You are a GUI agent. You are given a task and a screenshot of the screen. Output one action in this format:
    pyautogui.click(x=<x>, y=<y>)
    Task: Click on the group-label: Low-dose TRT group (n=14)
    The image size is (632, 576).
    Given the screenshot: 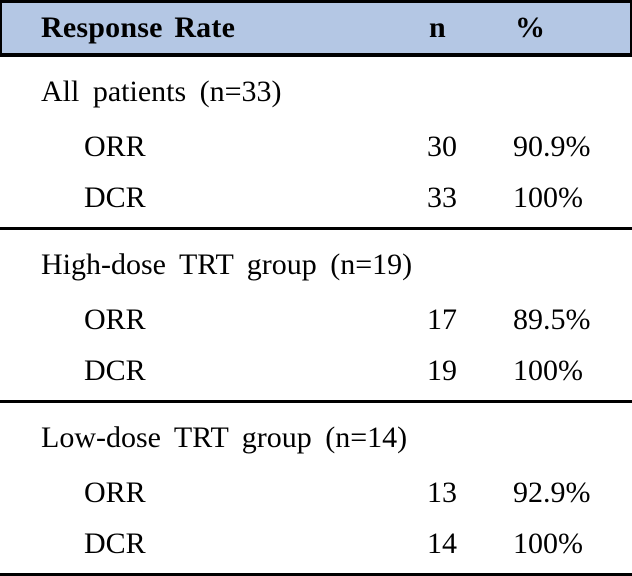 What is the action you would take?
    pyautogui.click(x=224, y=437)
    